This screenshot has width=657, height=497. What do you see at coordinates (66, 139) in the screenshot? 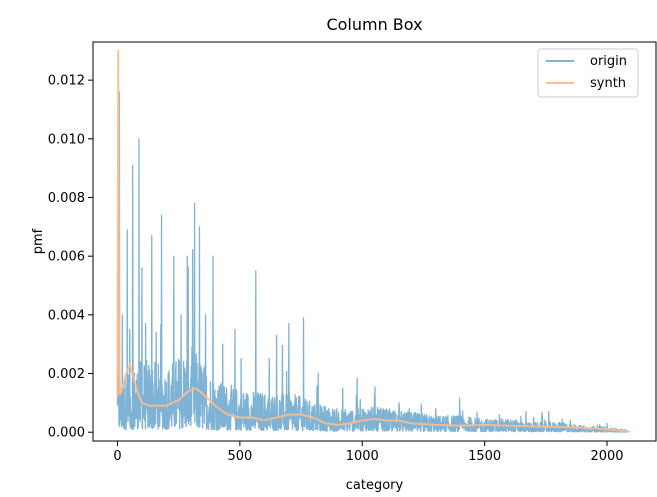
I see `y-tick-label: 0.010` at bounding box center [66, 139].